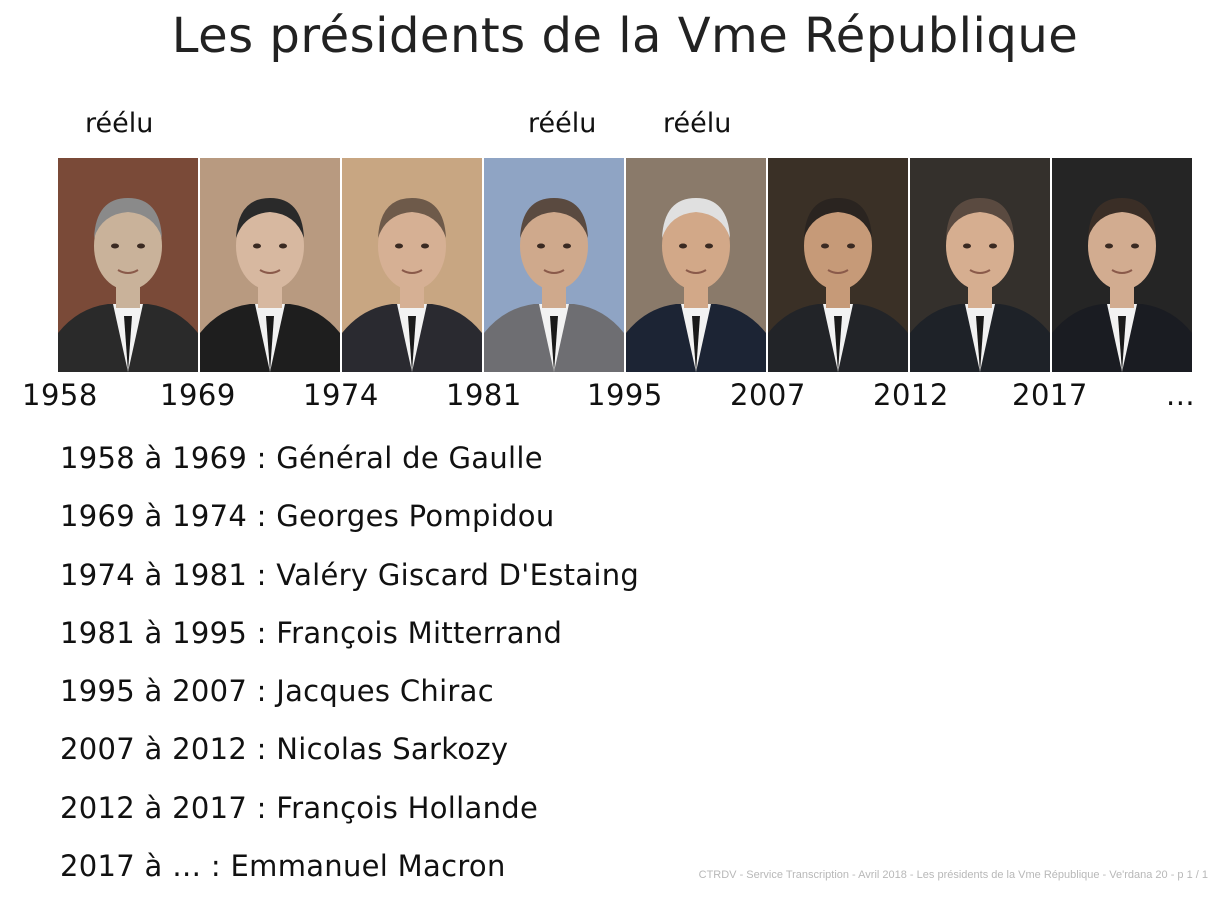  I want to click on year-label: 1981, so click(484, 395).